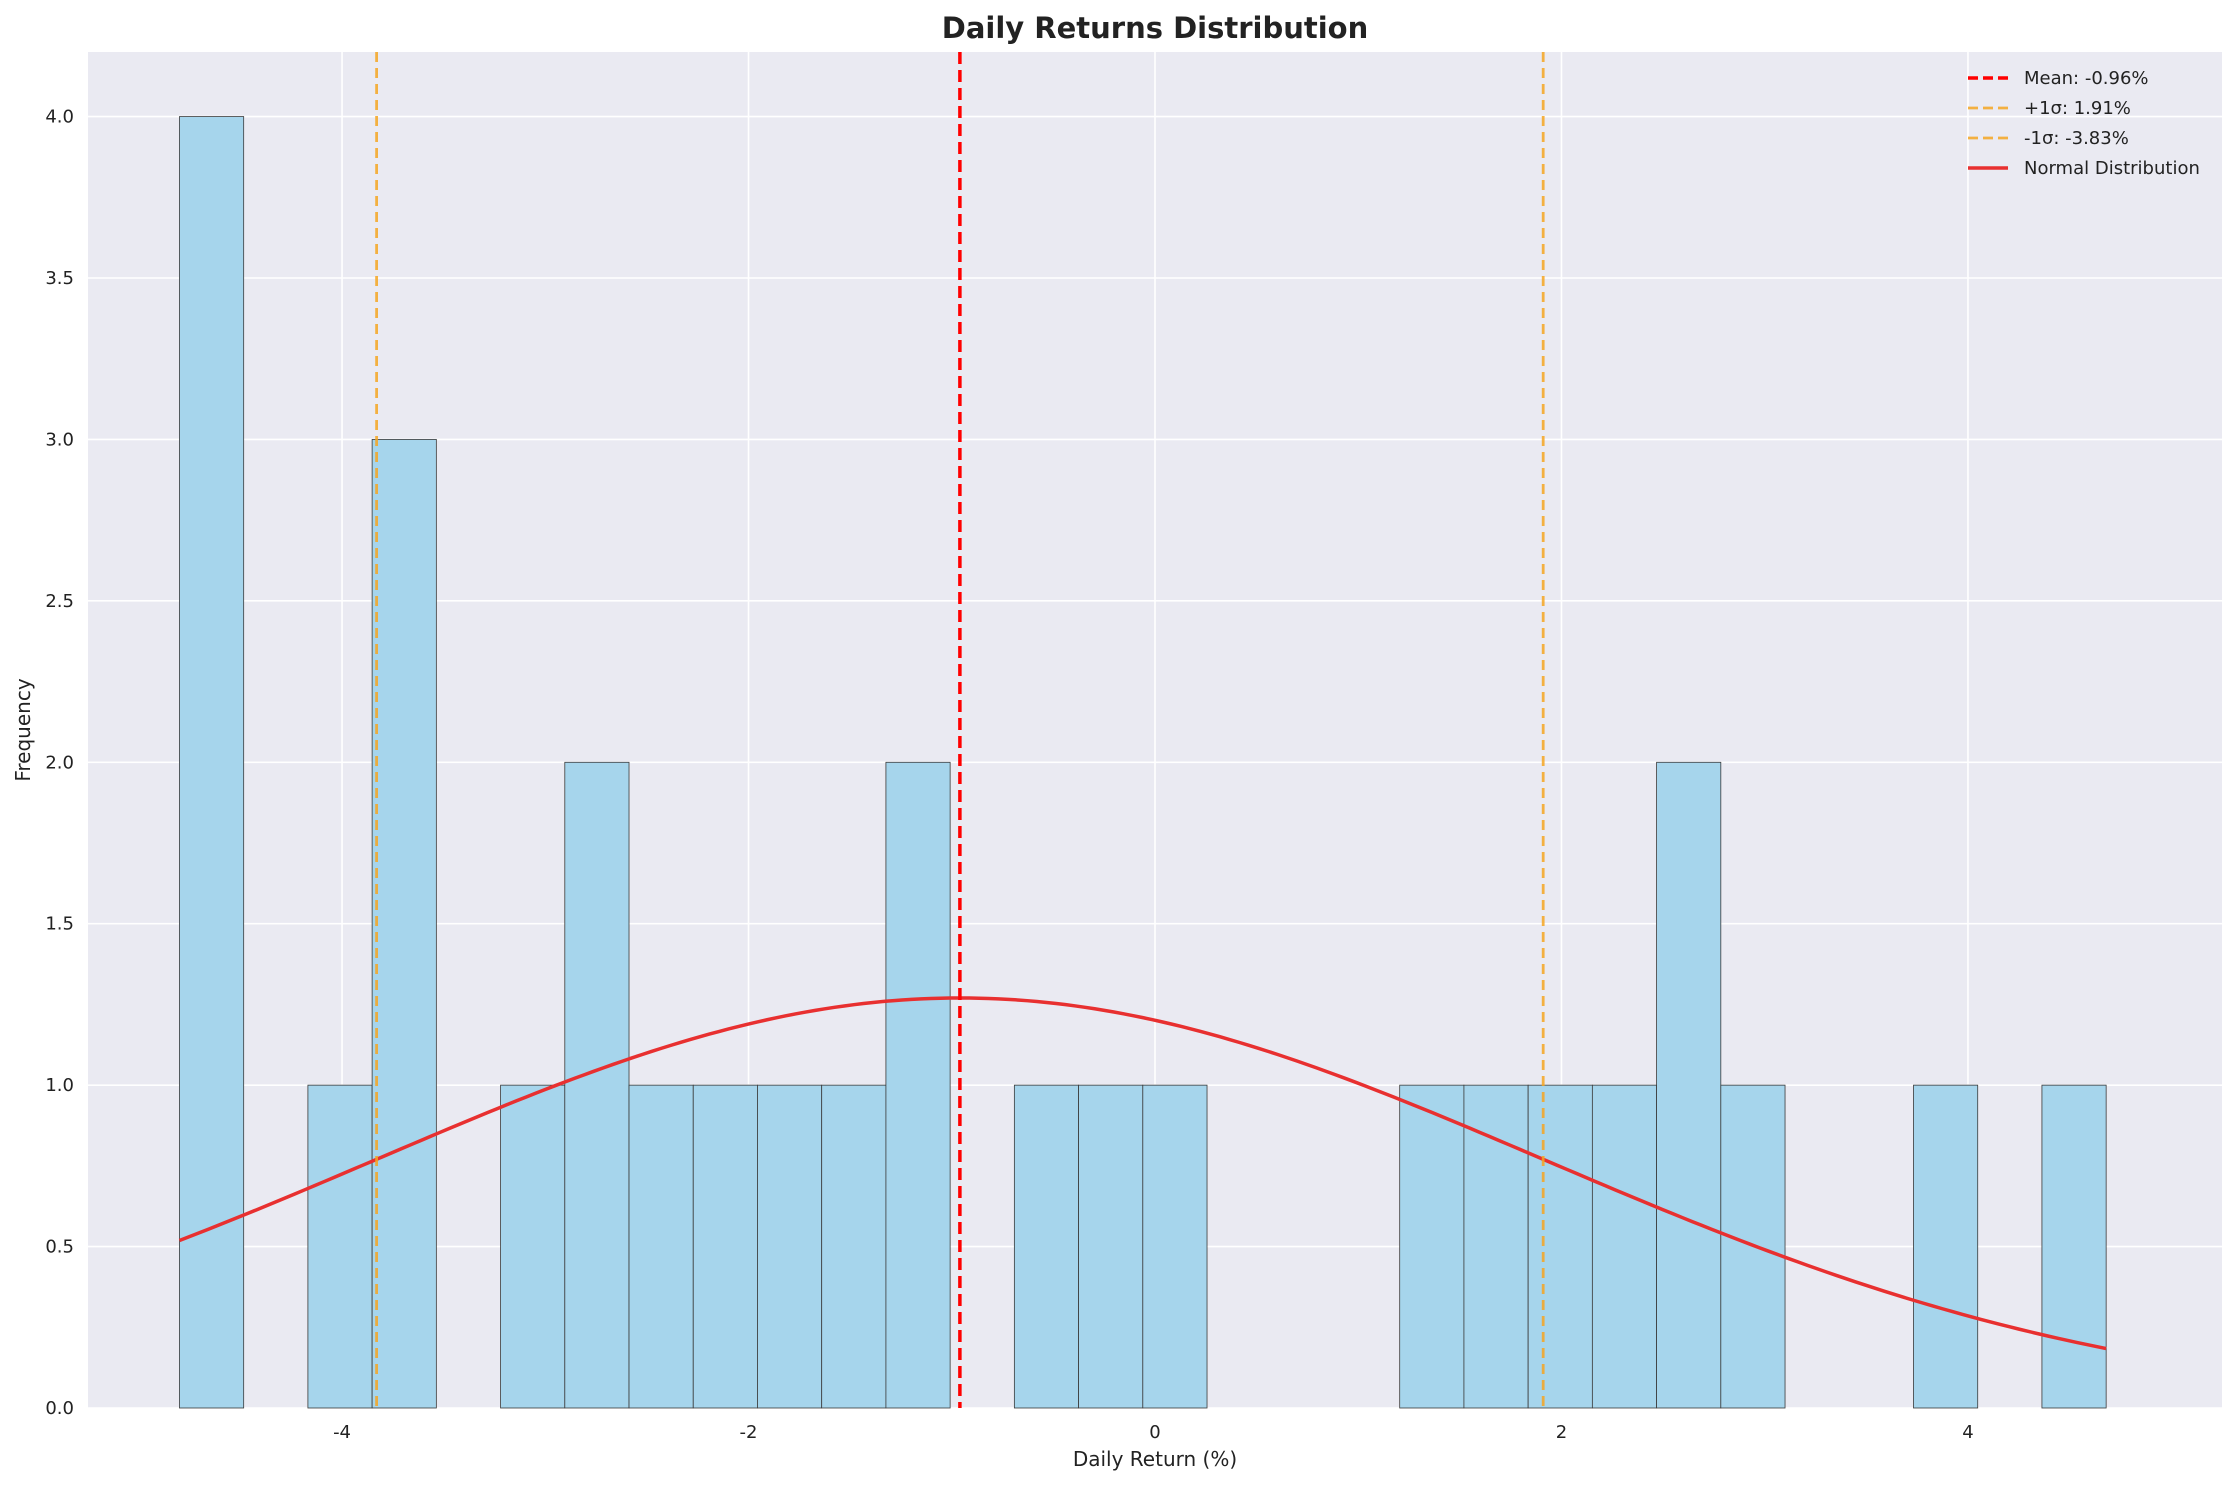 The width and height of the screenshot is (2235, 1485). What do you see at coordinates (59, 601) in the screenshot?
I see `y-tick-label: 2.5` at bounding box center [59, 601].